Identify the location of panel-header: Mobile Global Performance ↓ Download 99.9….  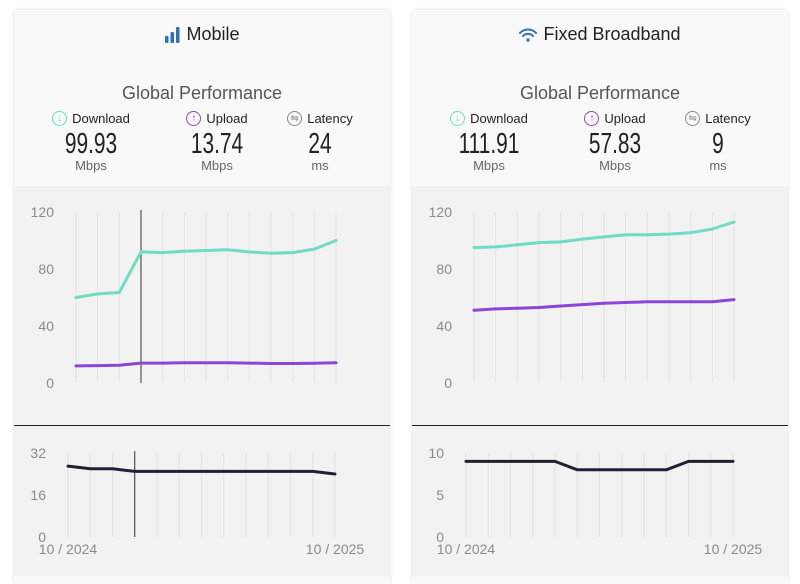
(202, 98).